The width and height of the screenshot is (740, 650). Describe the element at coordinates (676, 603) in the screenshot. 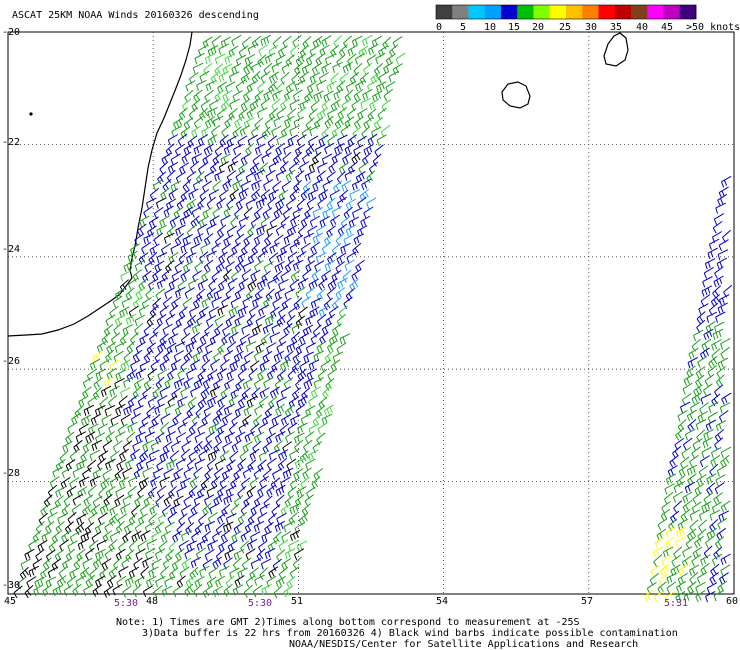

I see `pass-time-label: 5:31` at that location.